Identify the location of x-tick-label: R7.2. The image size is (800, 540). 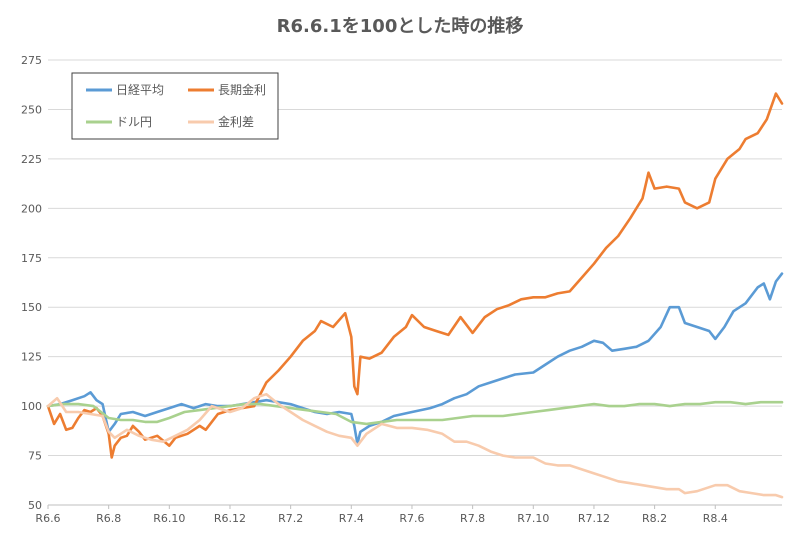
(290, 518).